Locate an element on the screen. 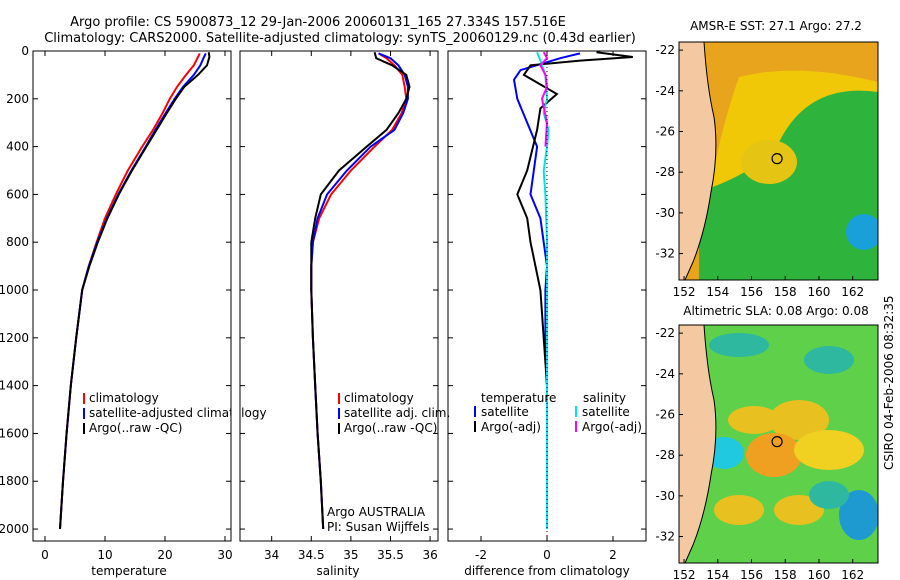 Image resolution: width=900 pixels, height=580 pixels. series-line-salinity-argo-adj- is located at coordinates (544, 99).